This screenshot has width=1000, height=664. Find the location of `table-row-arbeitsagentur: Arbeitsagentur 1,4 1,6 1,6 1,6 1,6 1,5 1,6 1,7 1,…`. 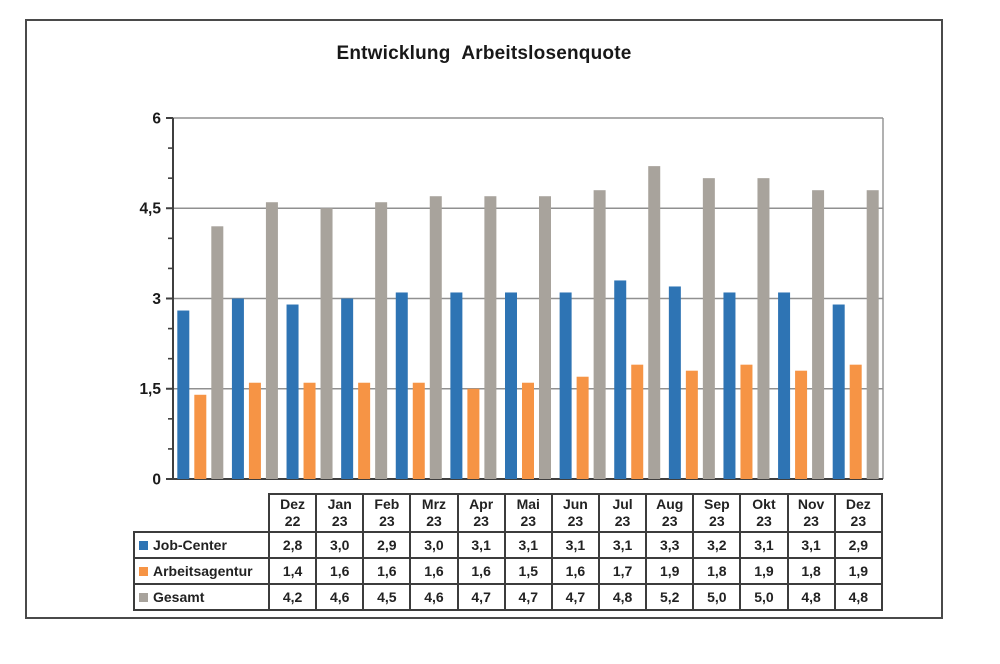

table-row-arbeitsagentur: Arbeitsagentur 1,4 1,6 1,6 1,6 1,6 1,5 1,6 1,7 1,… is located at coordinates (508, 571).